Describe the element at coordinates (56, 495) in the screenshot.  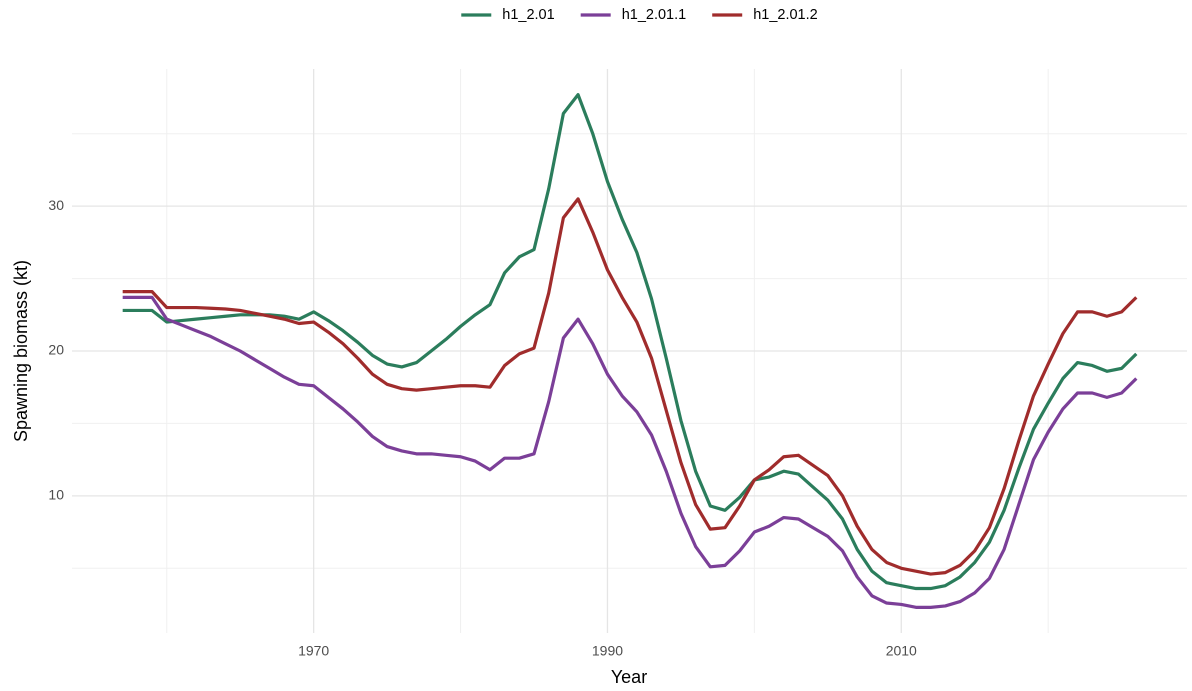
I see `y-tick-label: 10` at that location.